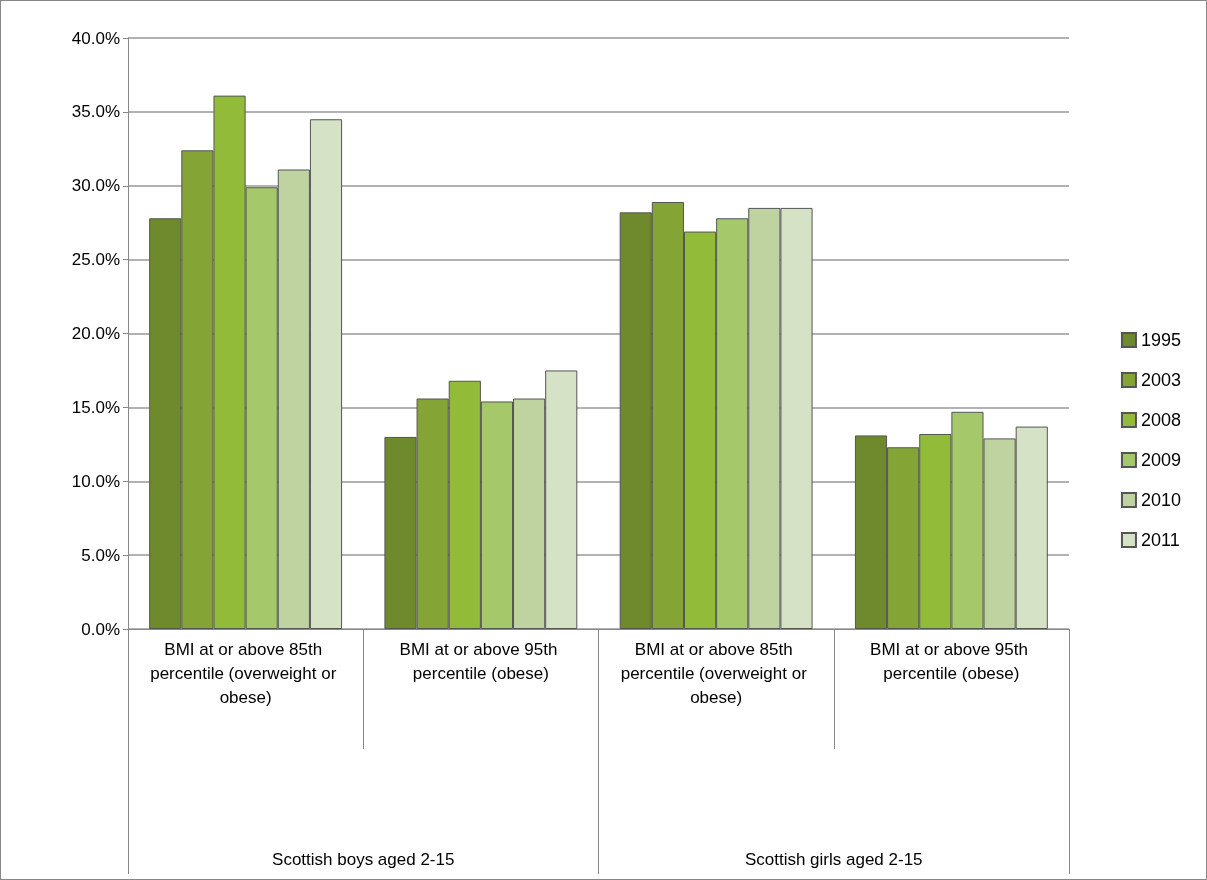 Image resolution: width=1207 pixels, height=880 pixels. What do you see at coordinates (95, 260) in the screenshot?
I see `y-tick-label: 25.0%` at bounding box center [95, 260].